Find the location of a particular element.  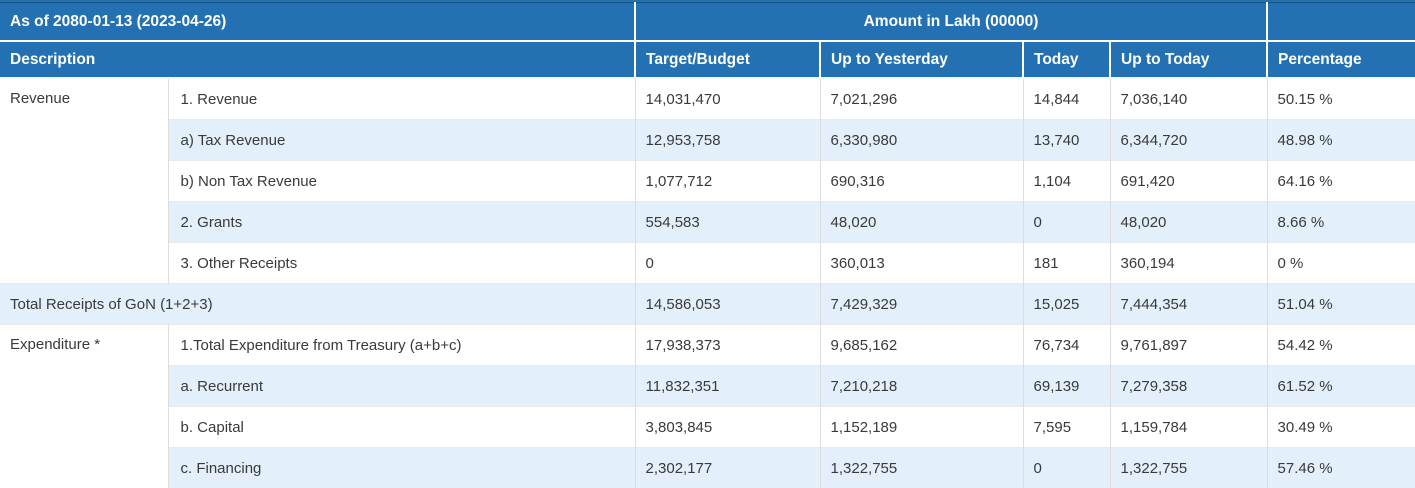

cell-up-to-yesterday: 690,316 is located at coordinates (921, 181).